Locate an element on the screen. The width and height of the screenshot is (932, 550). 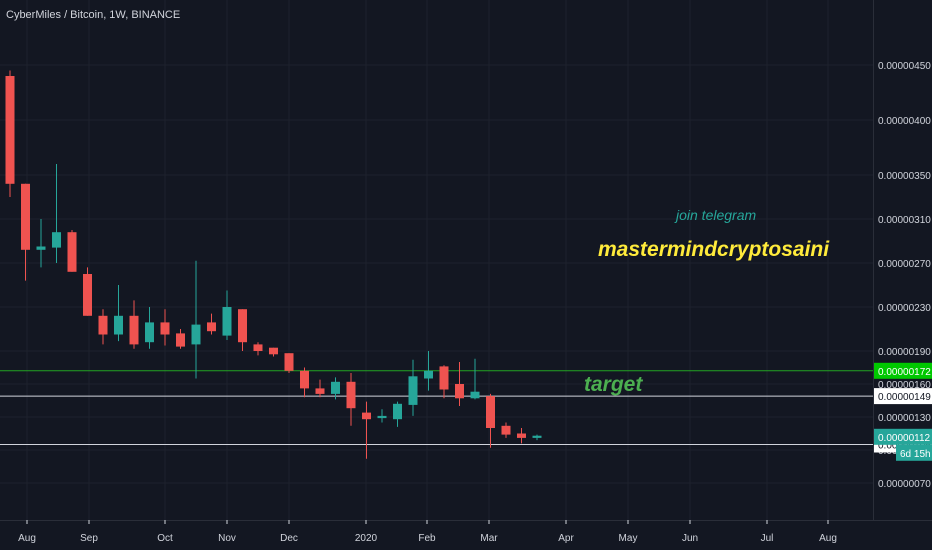
countdown-box is located at coordinates (914, 452).